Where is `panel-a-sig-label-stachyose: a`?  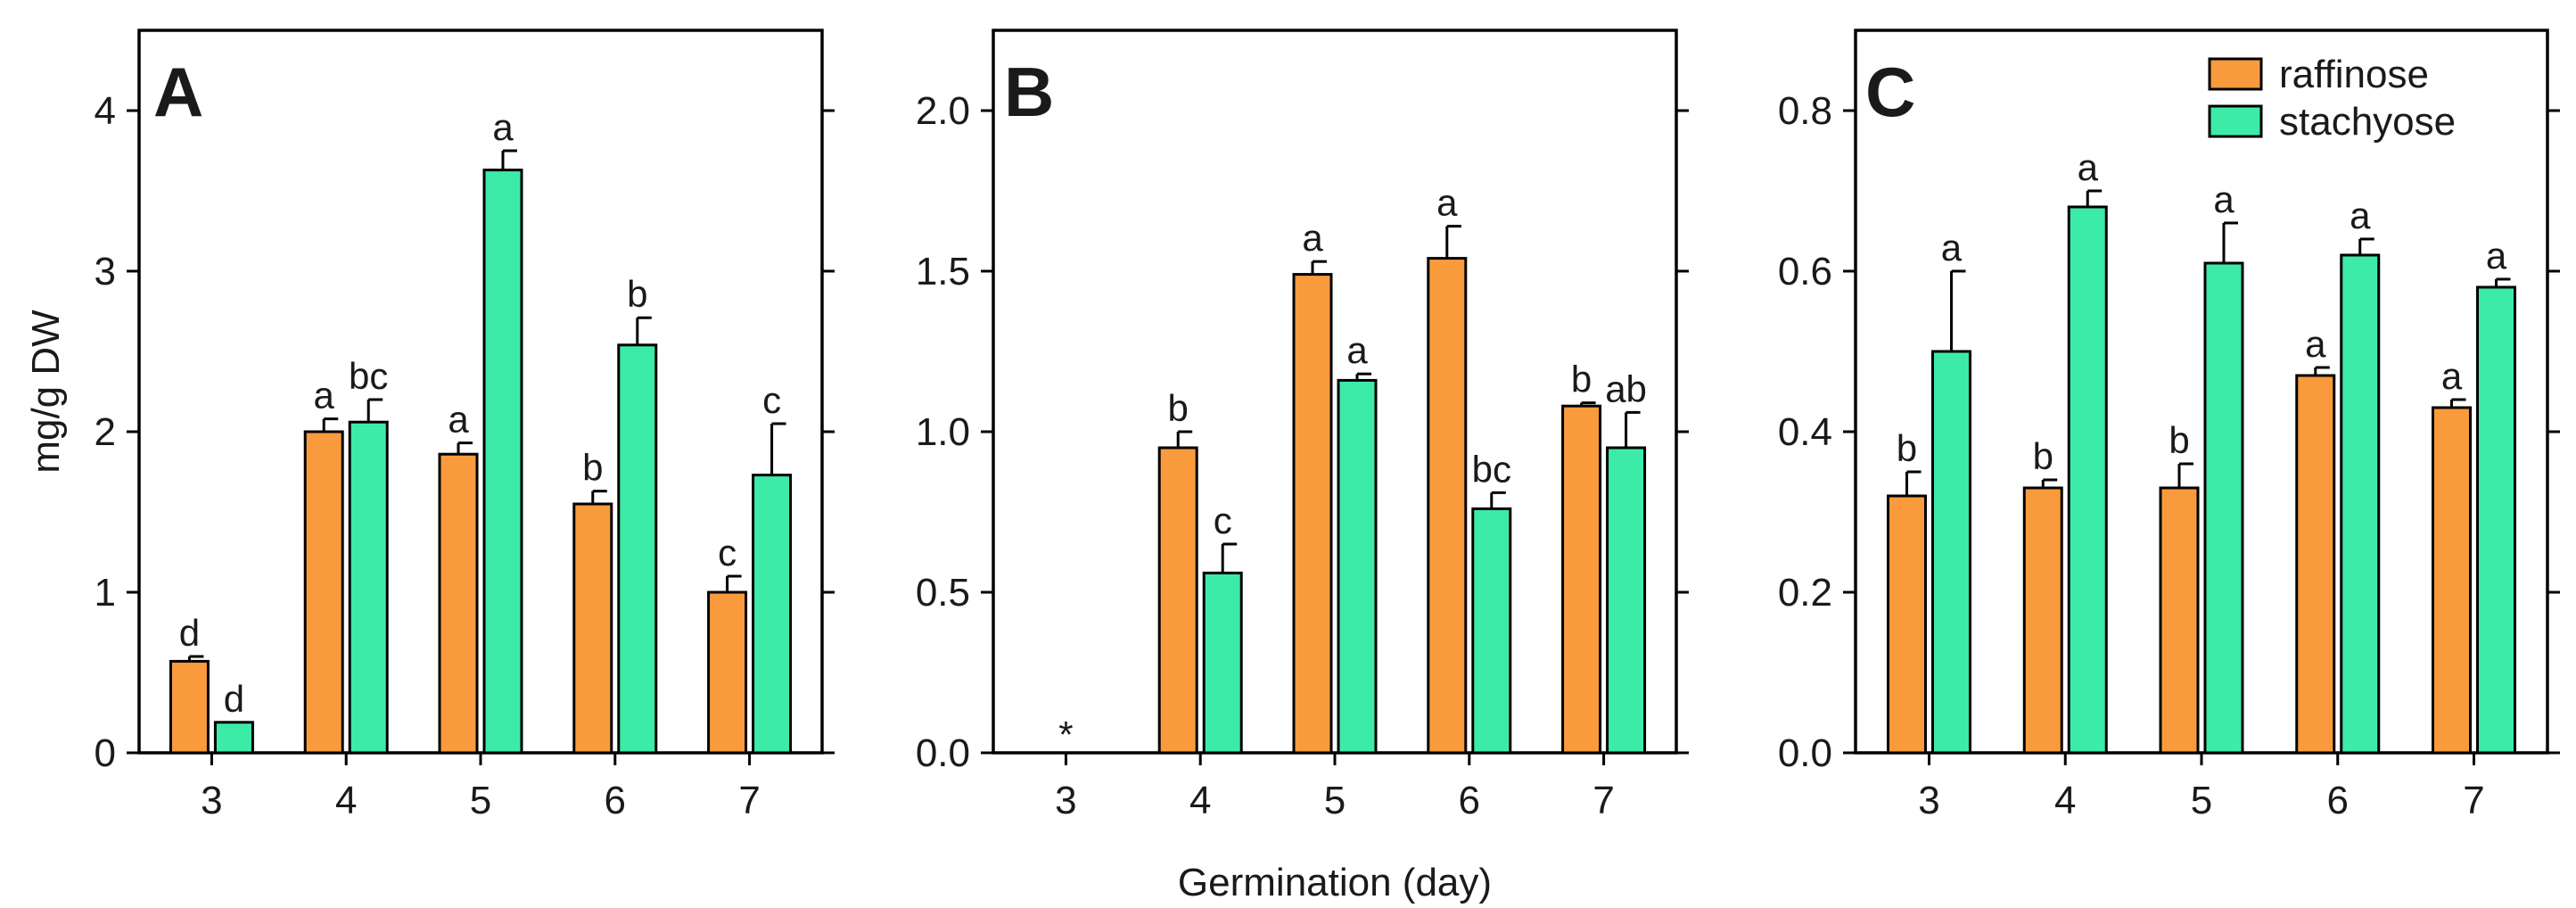 panel-a-sig-label-stachyose: a is located at coordinates (503, 127).